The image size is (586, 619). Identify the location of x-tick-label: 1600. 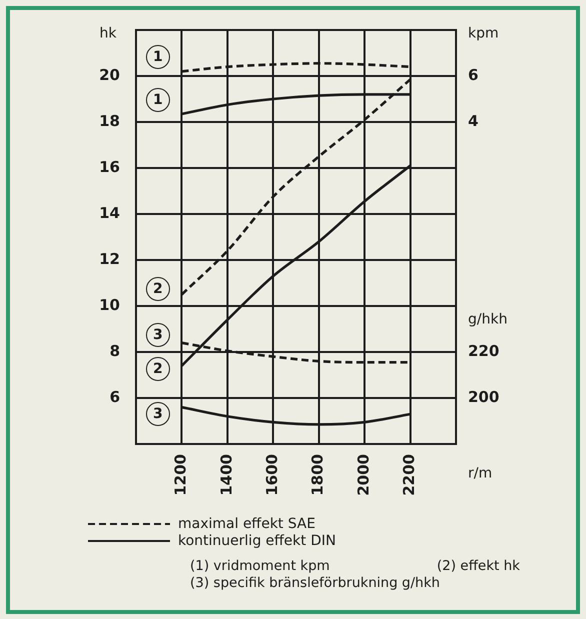
(272, 475).